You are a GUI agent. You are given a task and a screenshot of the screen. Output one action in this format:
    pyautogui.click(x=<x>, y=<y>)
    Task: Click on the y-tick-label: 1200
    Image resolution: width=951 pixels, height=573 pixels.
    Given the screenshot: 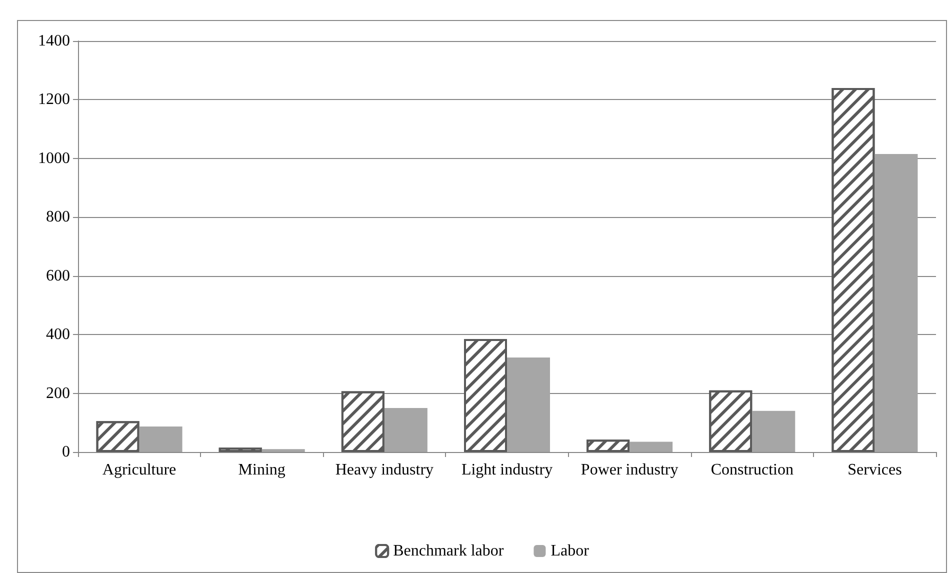 What is the action you would take?
    pyautogui.click(x=54, y=99)
    